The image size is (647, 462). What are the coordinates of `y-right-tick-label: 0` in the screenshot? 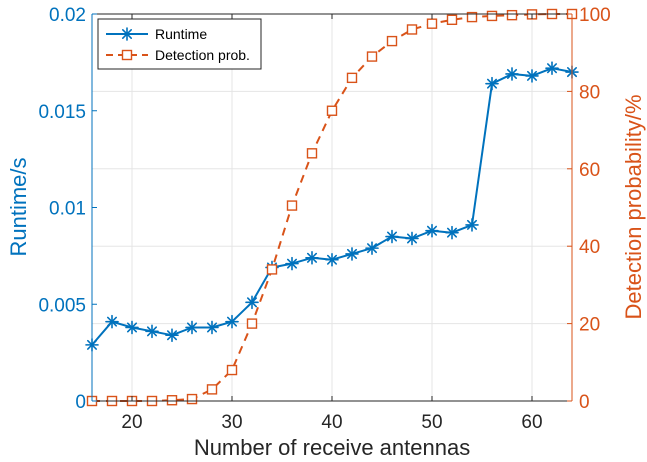 It's located at (584, 402).